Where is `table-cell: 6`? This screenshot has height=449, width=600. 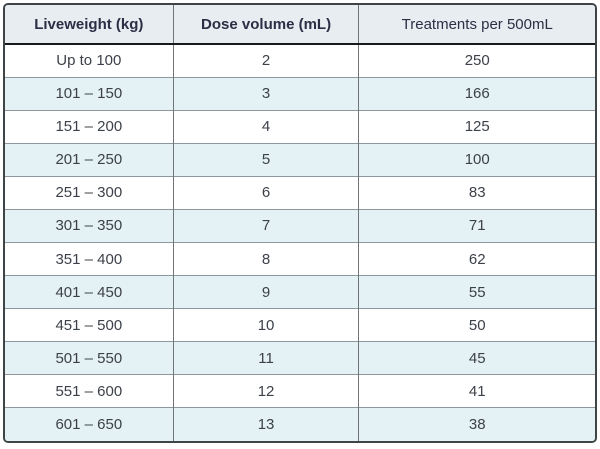
table-cell: 6 is located at coordinates (265, 192).